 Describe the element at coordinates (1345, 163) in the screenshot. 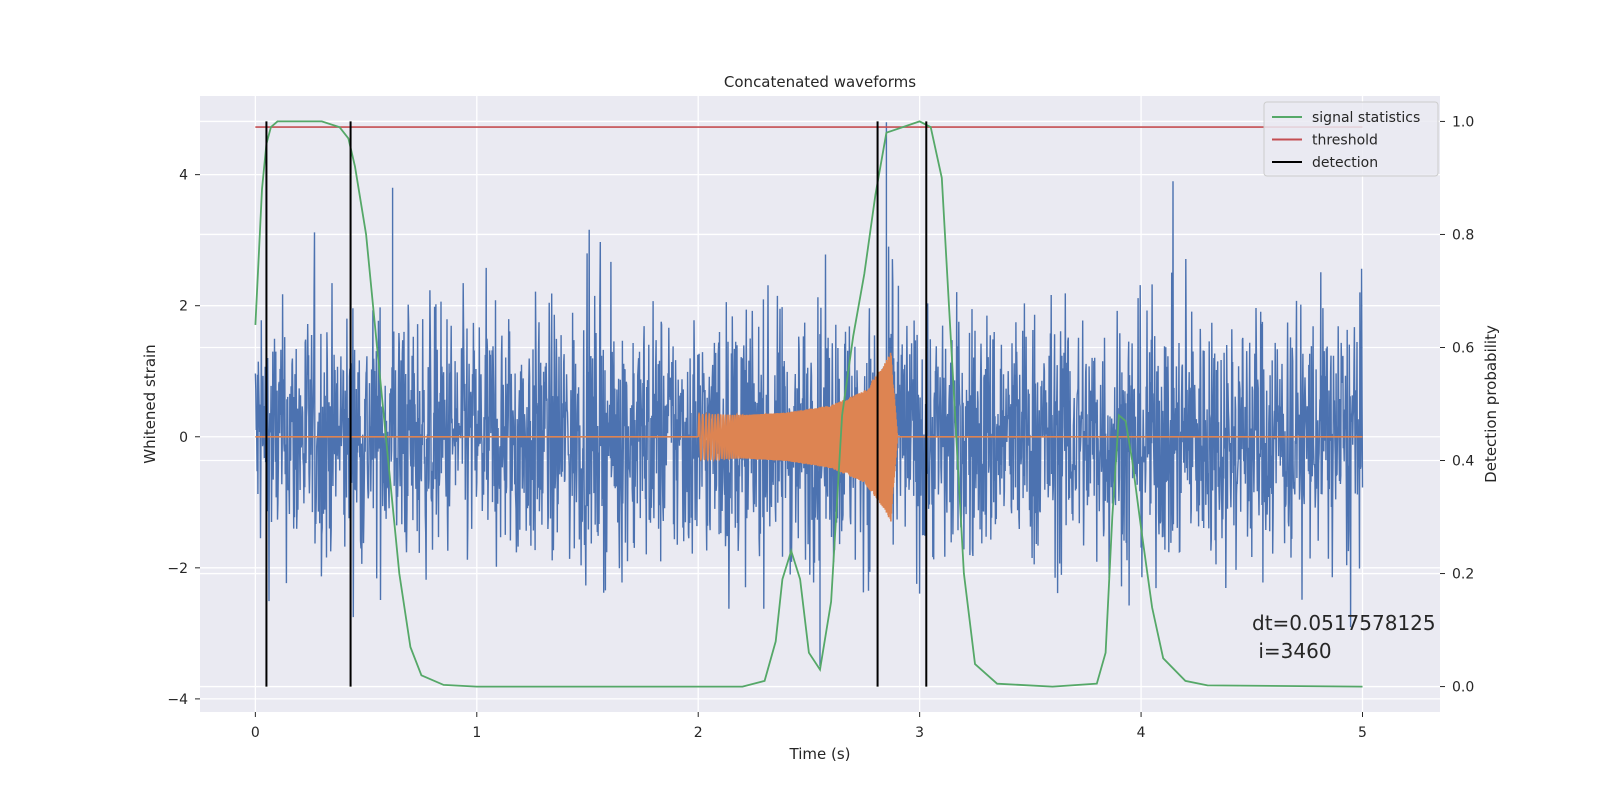

I see `legend-label: detection` at that location.